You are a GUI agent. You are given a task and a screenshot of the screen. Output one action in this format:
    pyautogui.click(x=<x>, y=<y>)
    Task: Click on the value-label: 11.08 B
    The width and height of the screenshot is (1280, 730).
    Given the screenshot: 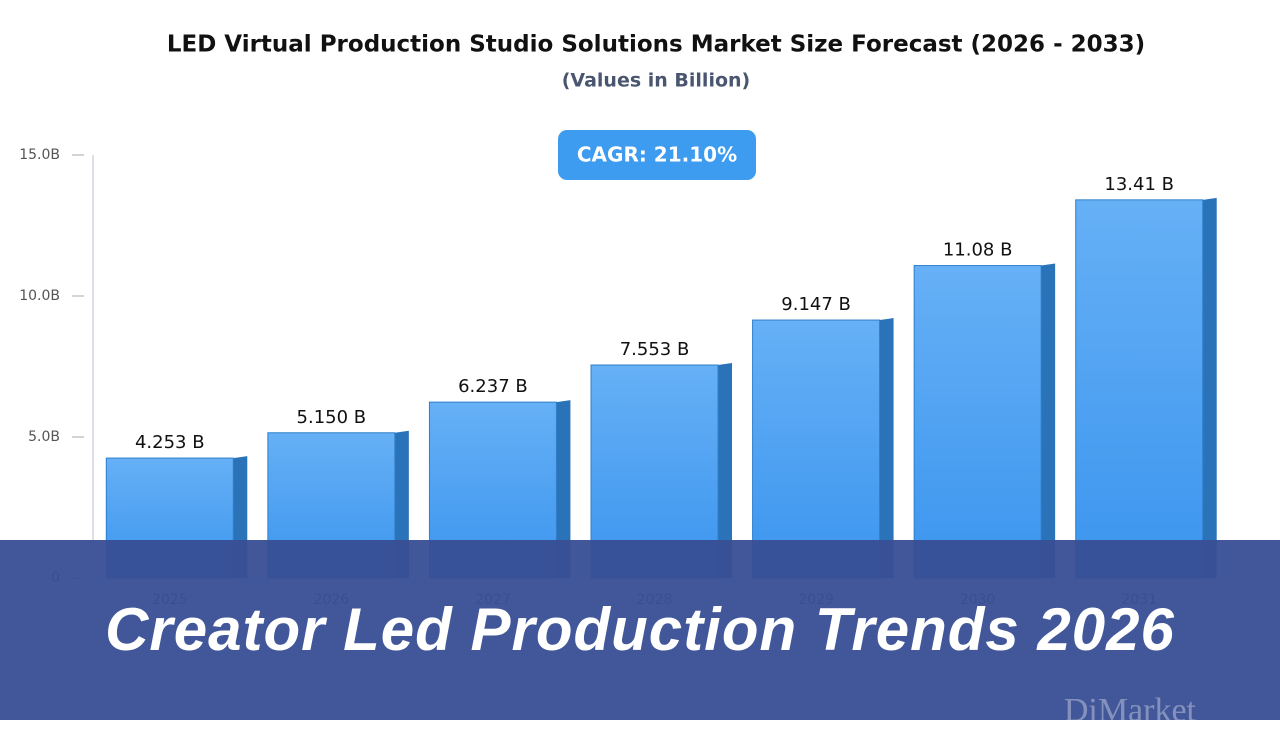 What is the action you would take?
    pyautogui.click(x=978, y=250)
    